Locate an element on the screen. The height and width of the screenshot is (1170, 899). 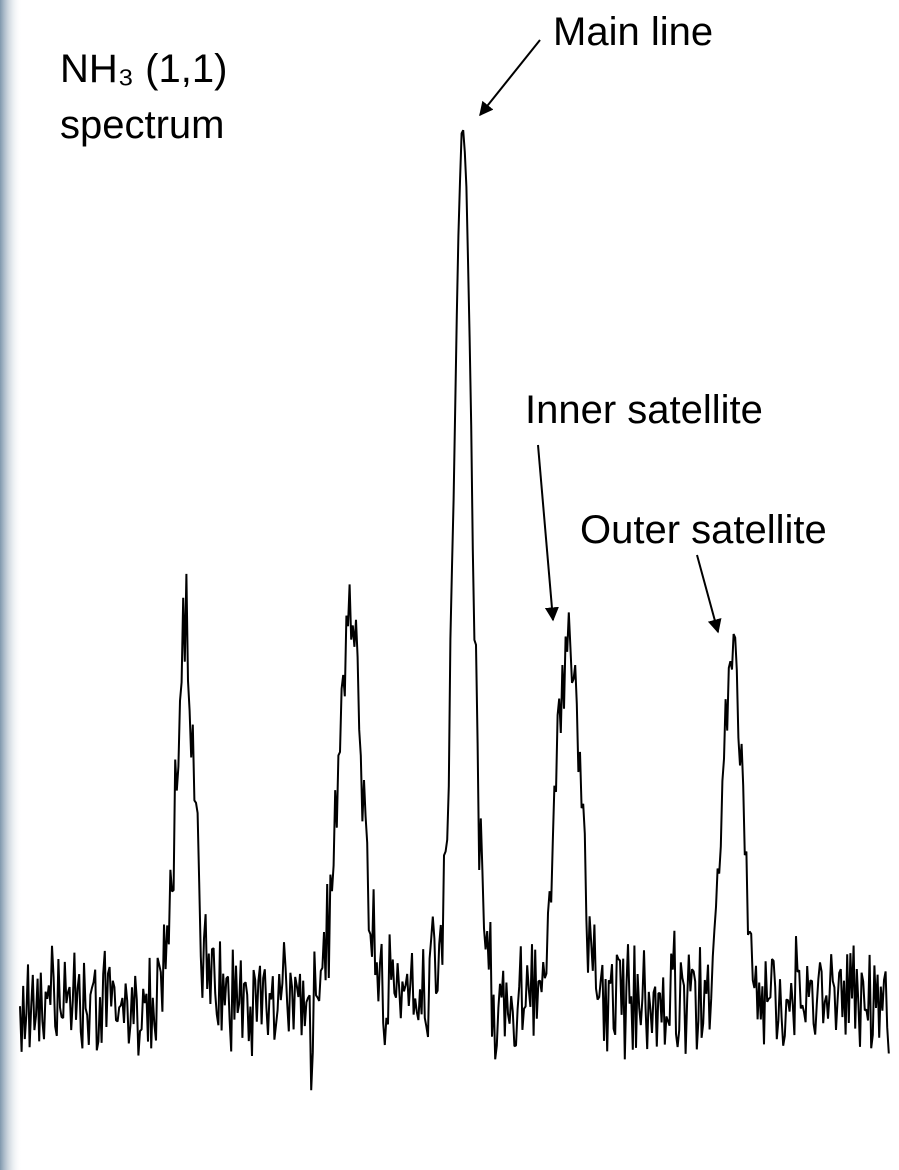
inner-arrow is located at coordinates (548, 533).